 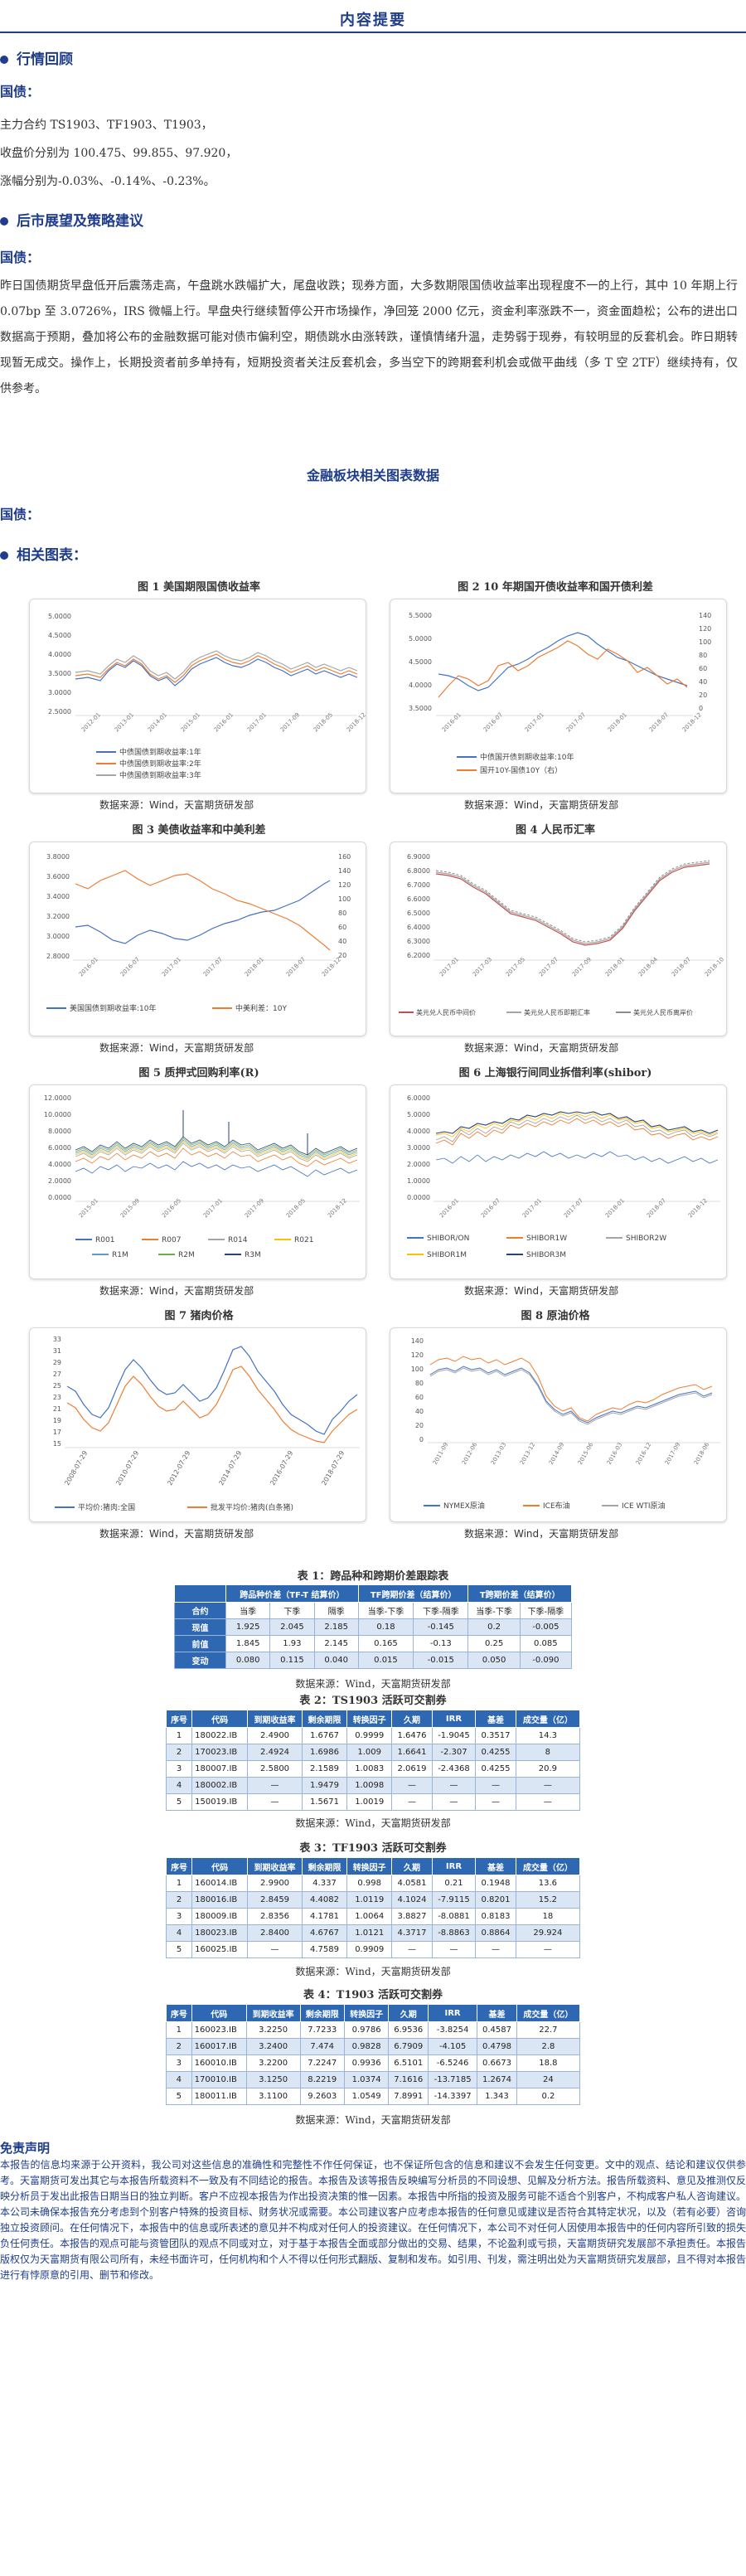 I want to click on table-cell: -0.015, so click(x=441, y=1660).